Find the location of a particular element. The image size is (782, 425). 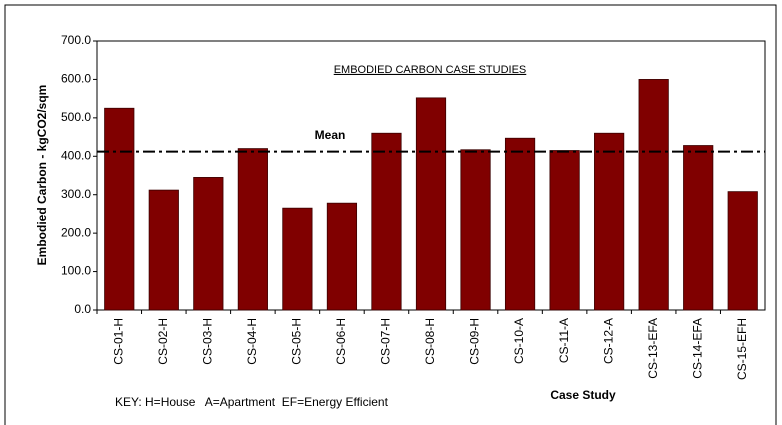

y-tick-label: 200.0 is located at coordinates (76, 232).